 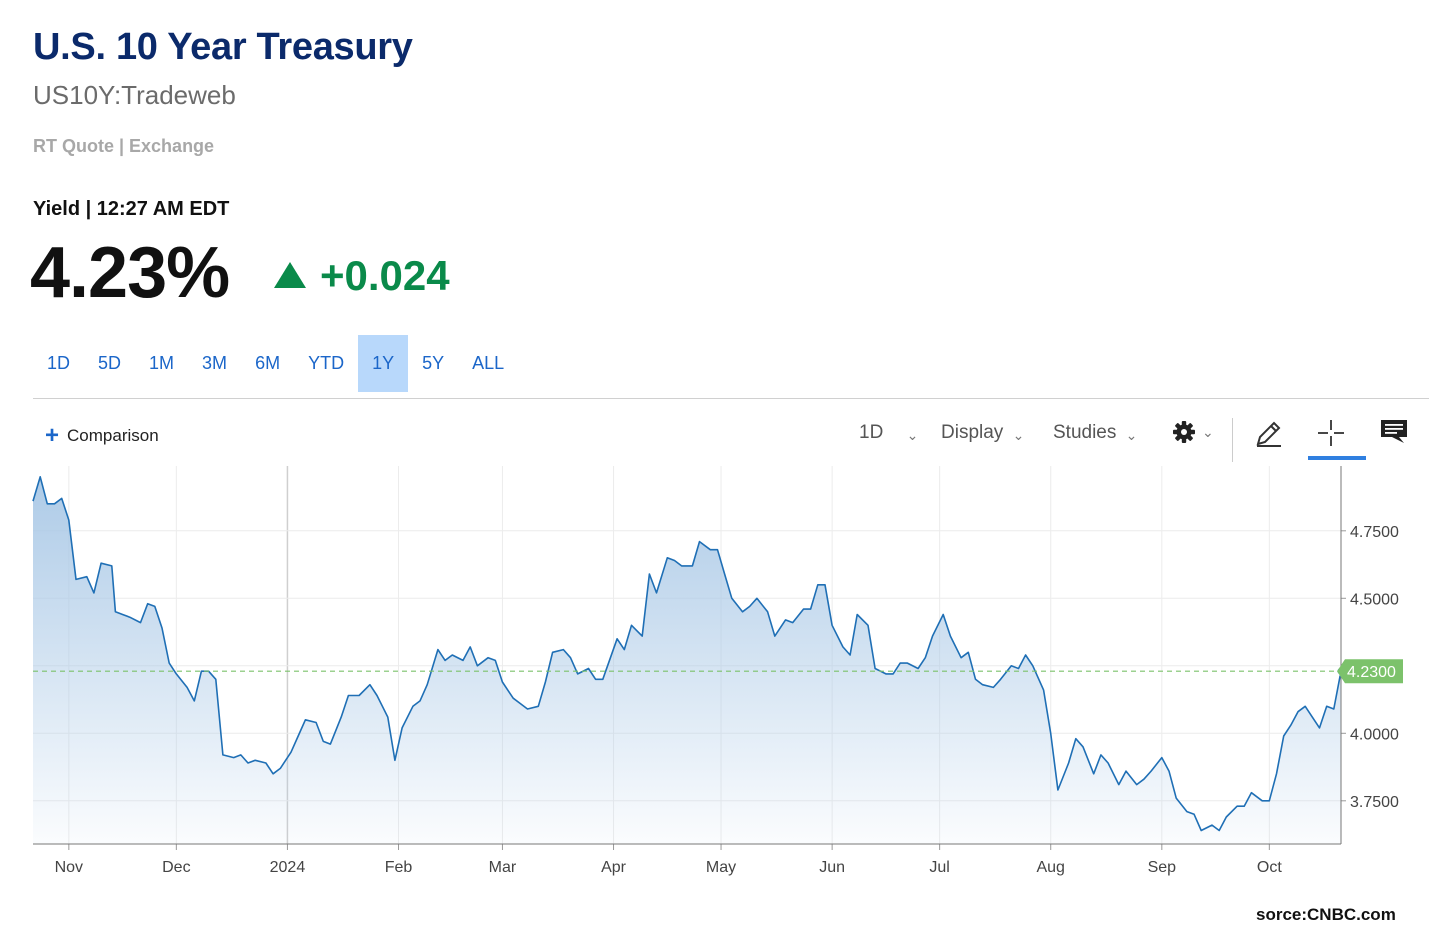 I want to click on interval-label: 1D, so click(x=871, y=432).